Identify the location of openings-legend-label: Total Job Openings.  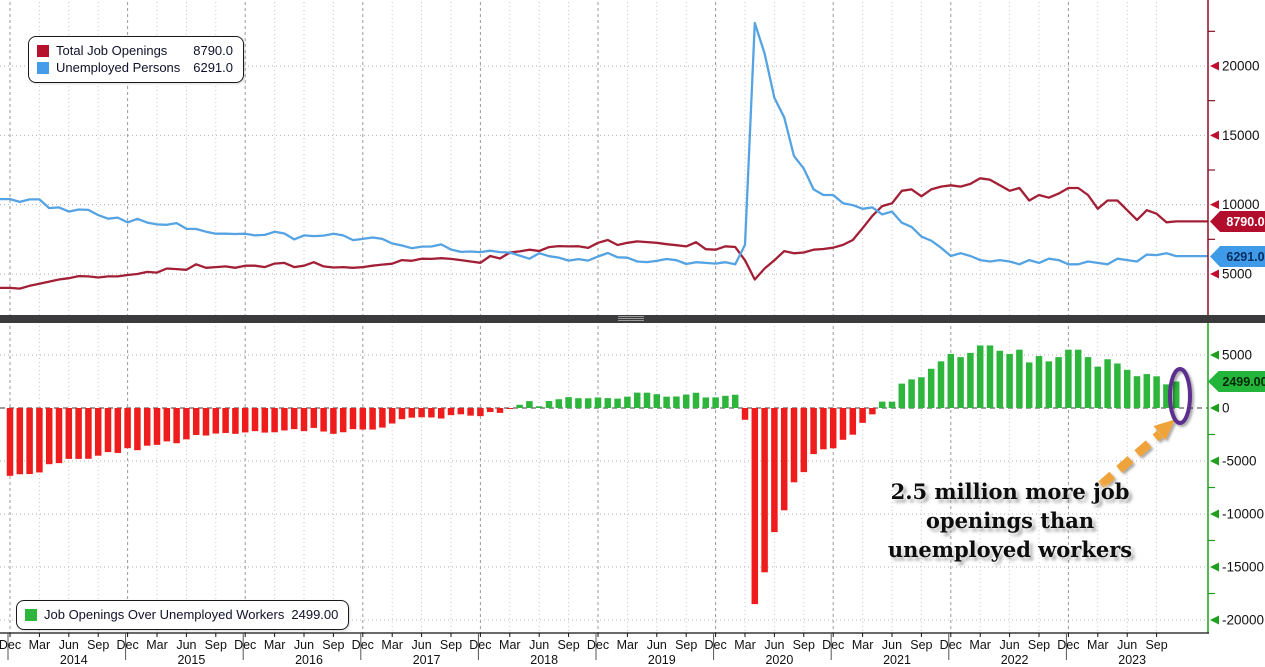
(112, 50).